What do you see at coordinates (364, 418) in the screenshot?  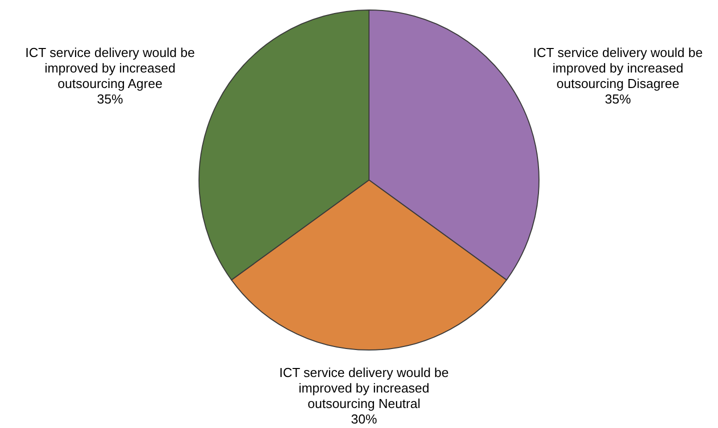 I see `data-label: 30%` at bounding box center [364, 418].